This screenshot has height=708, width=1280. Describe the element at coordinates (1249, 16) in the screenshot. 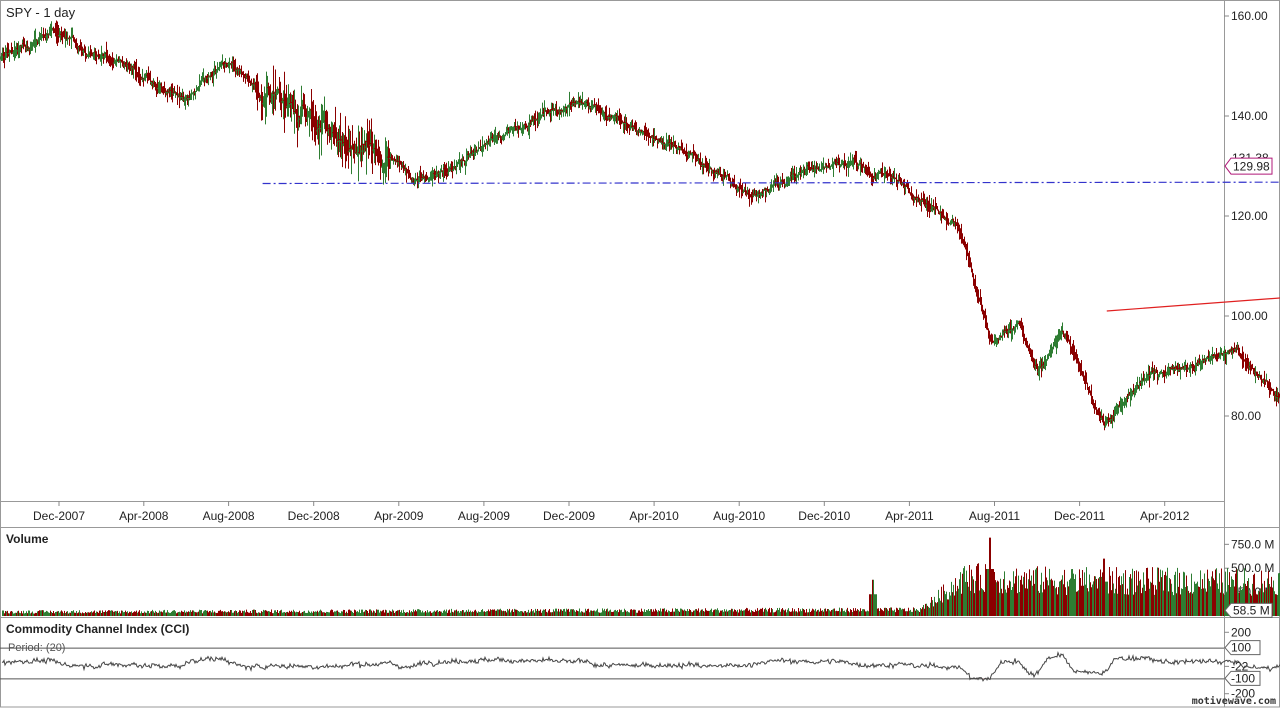

I see `price-y-tick-label: 160.00` at that location.